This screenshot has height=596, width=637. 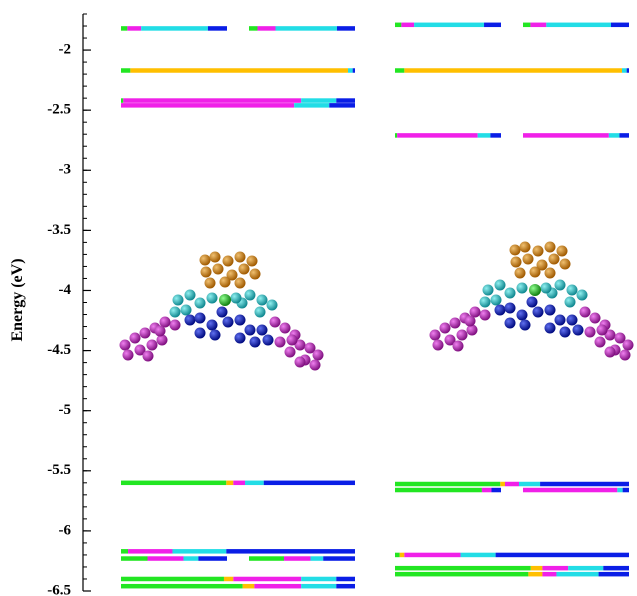 I want to click on y-tick-label: -3, so click(x=65, y=170).